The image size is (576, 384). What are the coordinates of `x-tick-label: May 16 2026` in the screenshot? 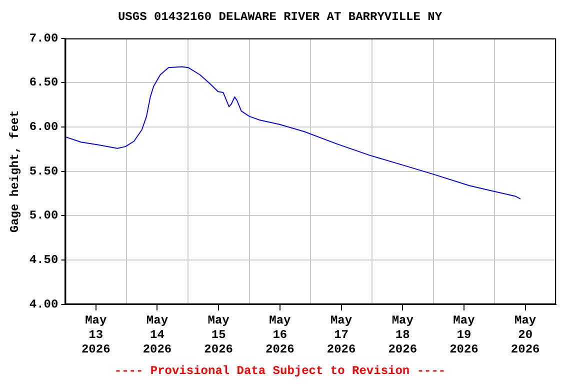 It's located at (280, 335).